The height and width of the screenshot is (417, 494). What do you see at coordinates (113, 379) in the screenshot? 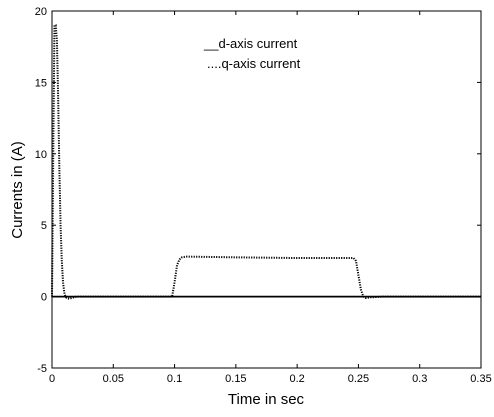
I see `x-tick-label: 0.05` at bounding box center [113, 379].